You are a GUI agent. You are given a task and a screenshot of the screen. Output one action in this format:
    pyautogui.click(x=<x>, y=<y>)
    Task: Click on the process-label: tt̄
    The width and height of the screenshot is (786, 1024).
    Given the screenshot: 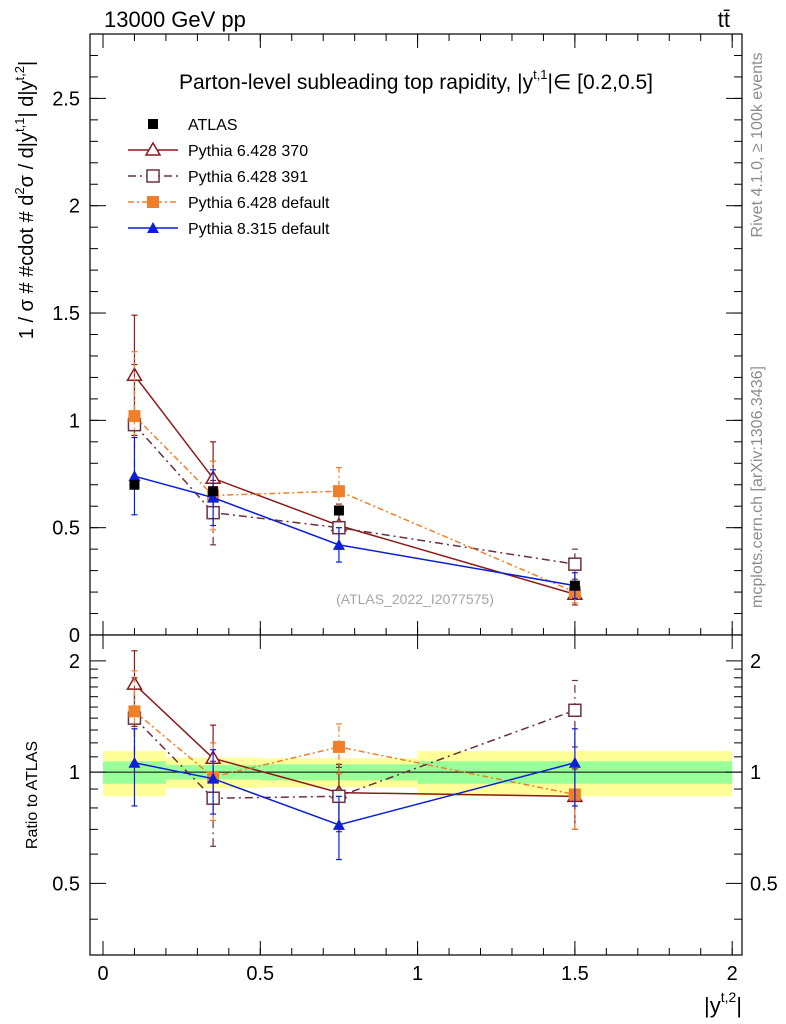 What is the action you would take?
    pyautogui.click(x=724, y=19)
    